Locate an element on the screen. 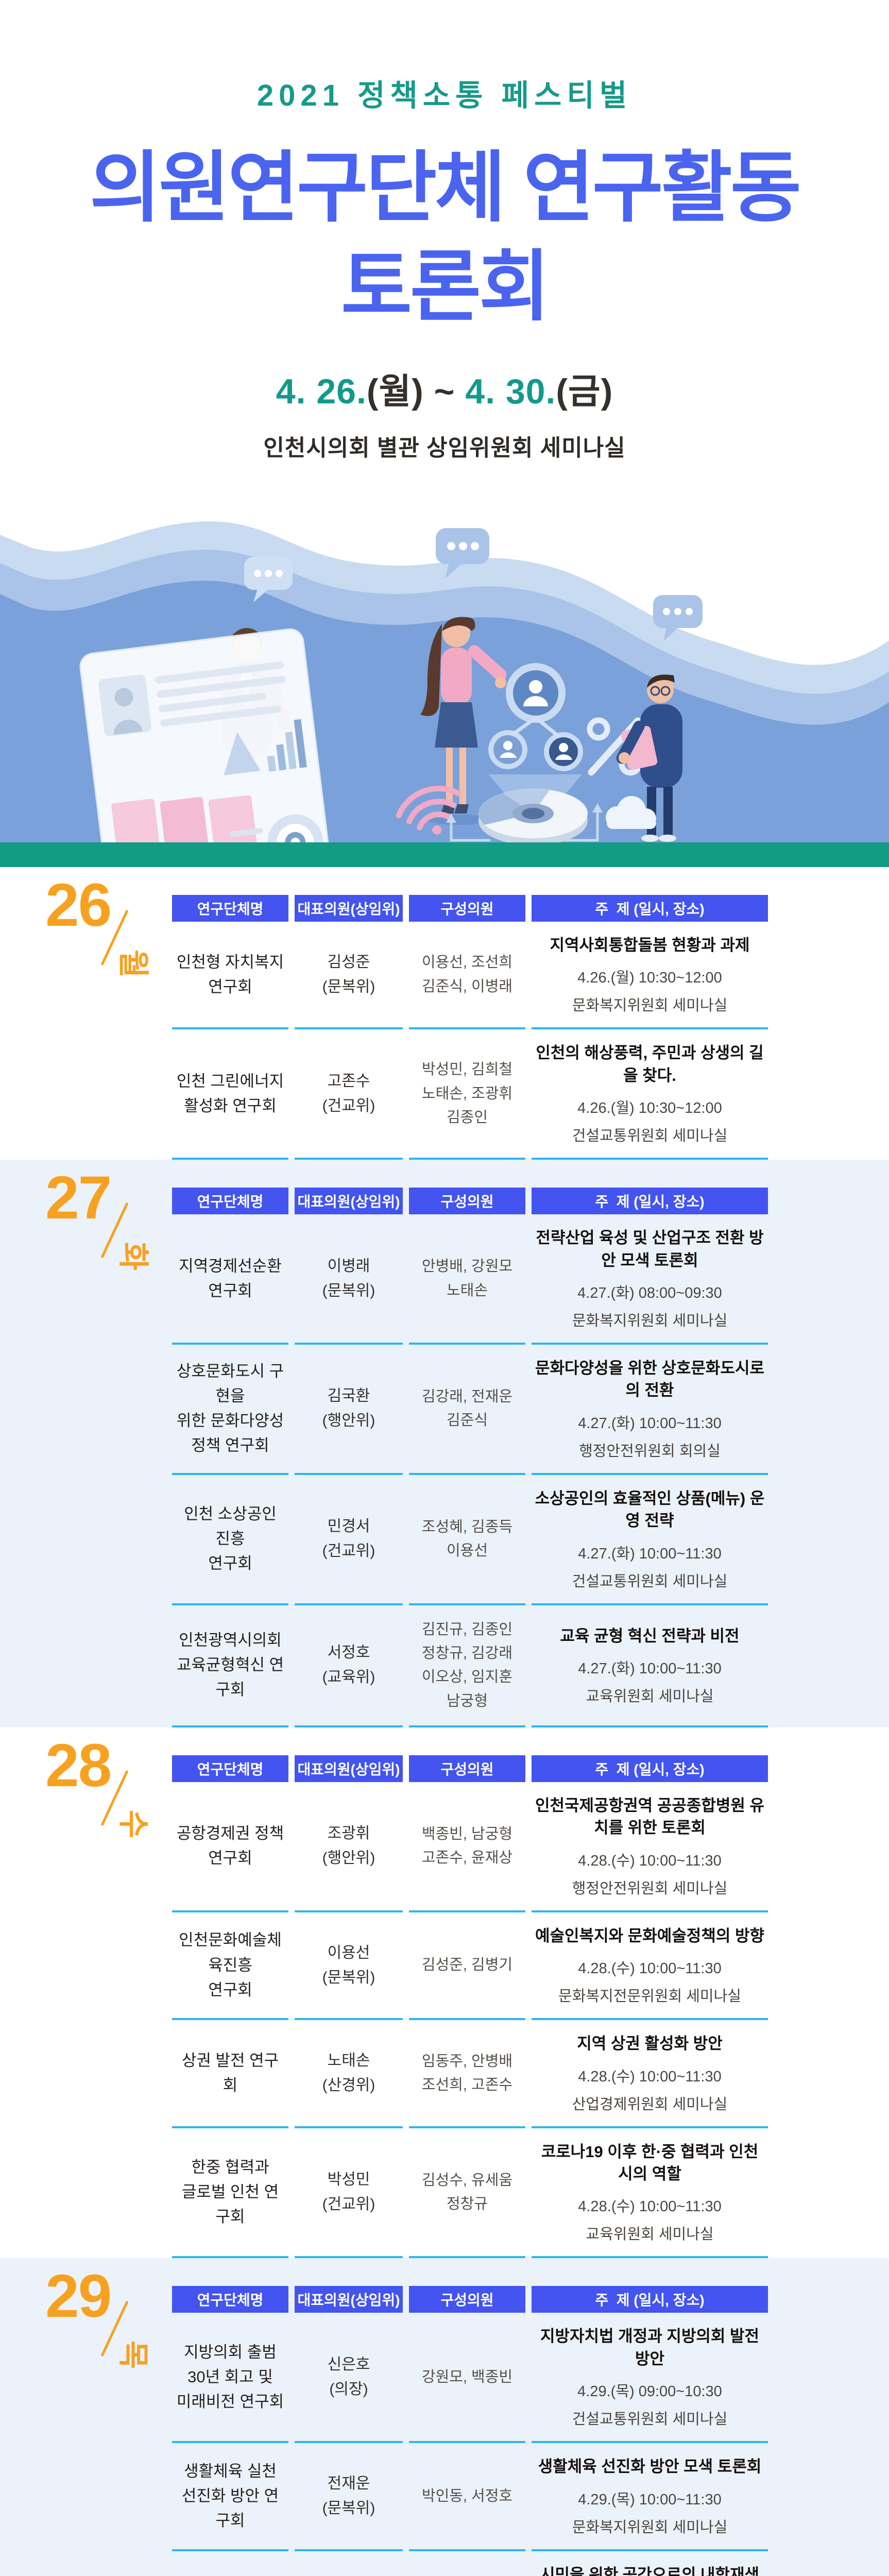  topic-title: 코로나19 이후 한·중 협력과 인천시의 역할 is located at coordinates (650, 2162).